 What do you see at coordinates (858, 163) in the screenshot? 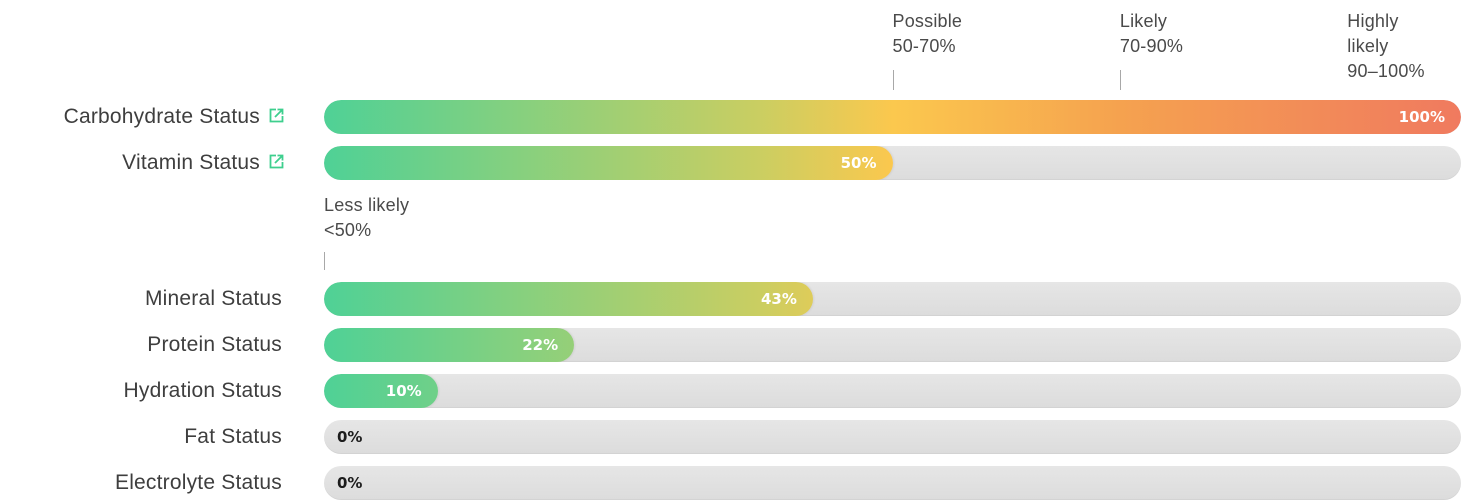
I see `value-label-vitamin-status: 50%` at bounding box center [858, 163].